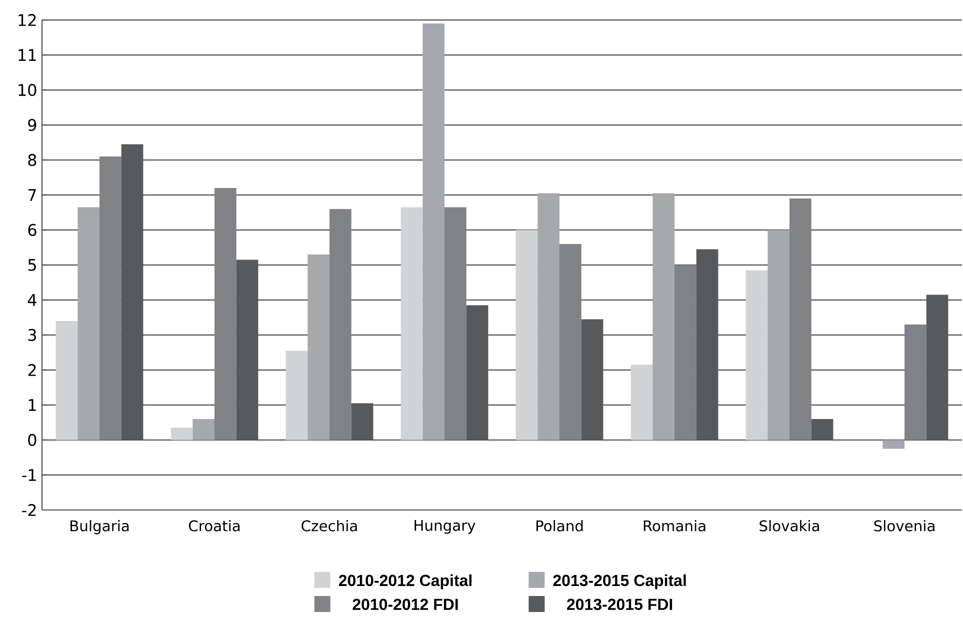 This screenshot has height=638, width=963. I want to click on x-tick-label: Hungary, so click(445, 527).